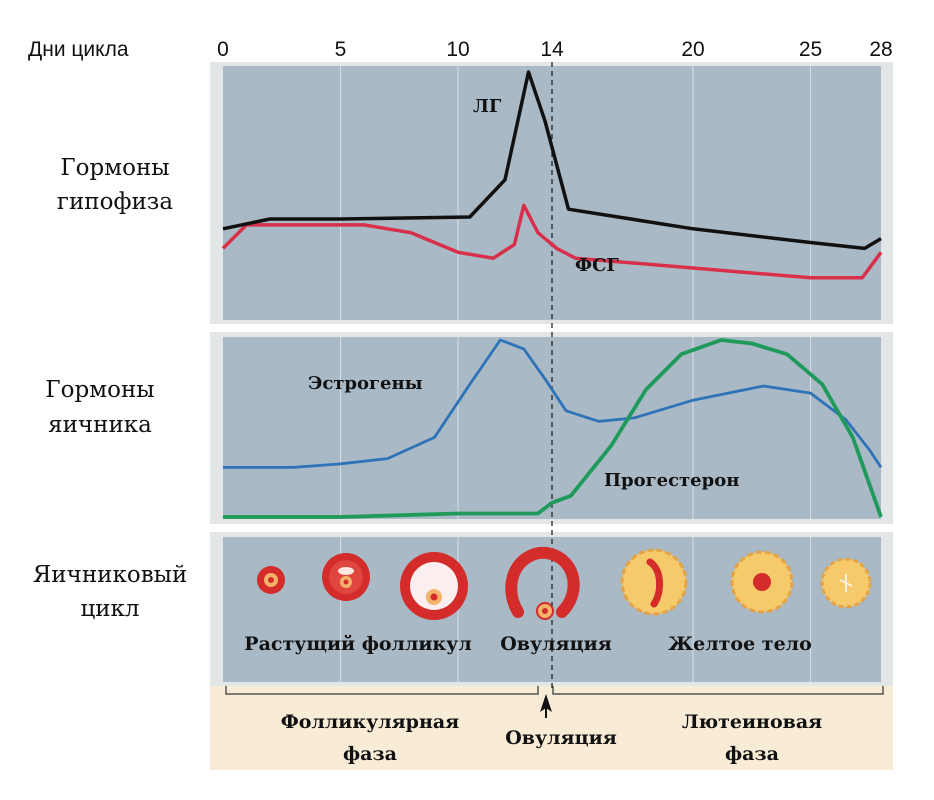  Describe the element at coordinates (346, 577) in the screenshot. I see `follicle-medium-icon` at that location.